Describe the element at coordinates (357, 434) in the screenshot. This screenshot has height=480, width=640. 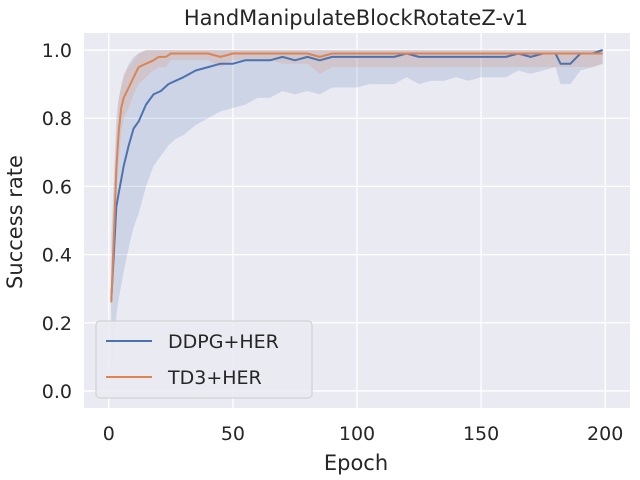
I see `x-tick-label: 100` at that location.